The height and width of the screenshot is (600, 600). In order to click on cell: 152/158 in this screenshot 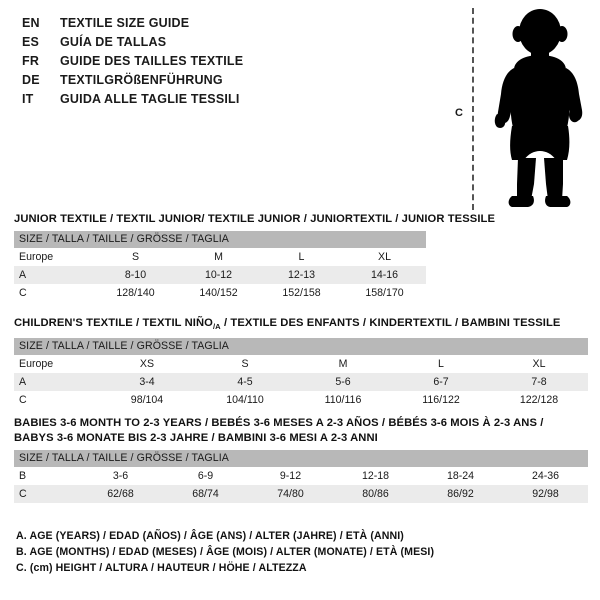, I will do `click(301, 293)`.